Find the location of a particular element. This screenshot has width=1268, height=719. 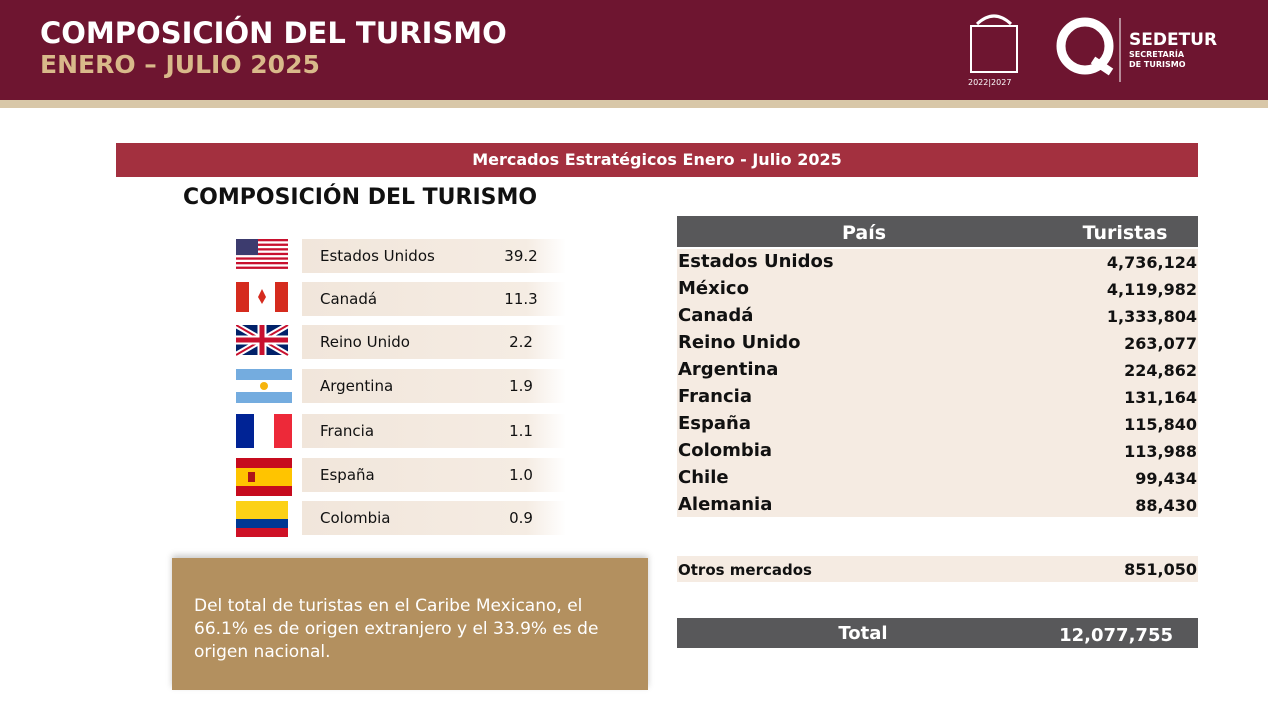

share: 1.1 is located at coordinates (521, 431).